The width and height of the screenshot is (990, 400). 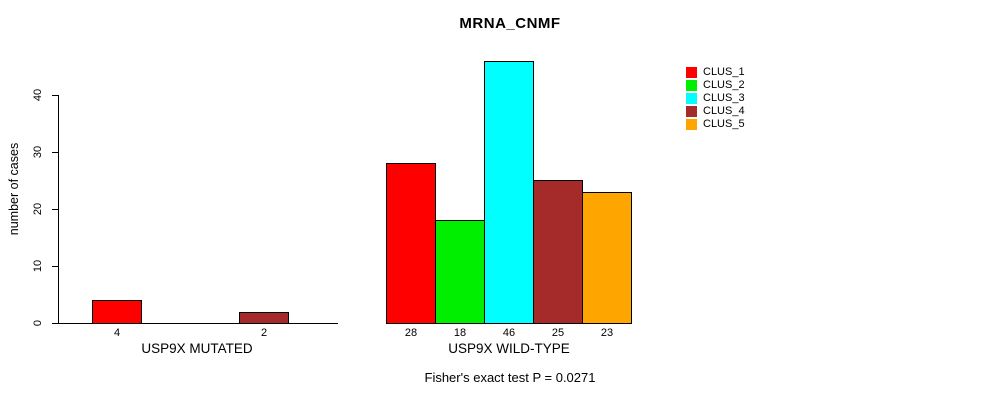 What do you see at coordinates (38, 266) in the screenshot?
I see `y-tick-label: 10` at bounding box center [38, 266].